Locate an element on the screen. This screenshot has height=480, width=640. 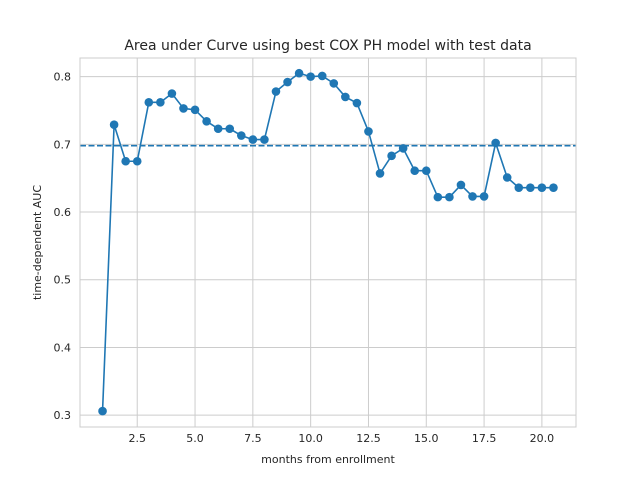
y-tick-label: 0.4 is located at coordinates (63, 347).